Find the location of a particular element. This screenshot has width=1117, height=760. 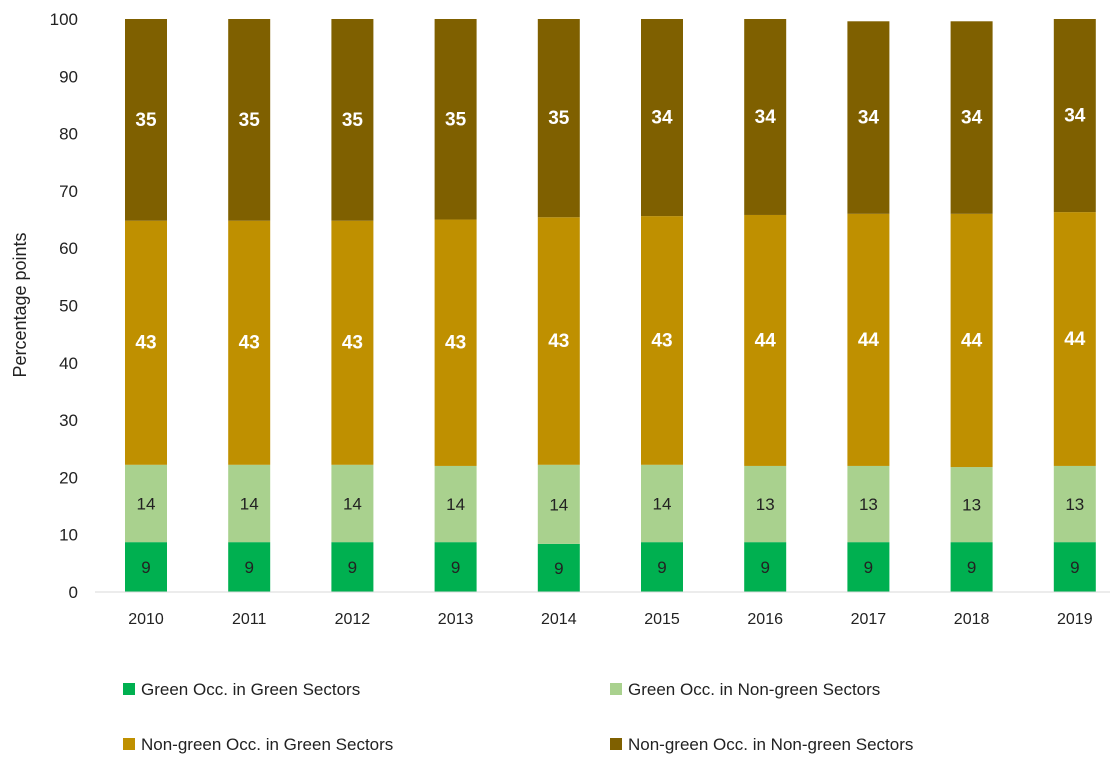

y-tick-label: 40 is located at coordinates (68, 363).